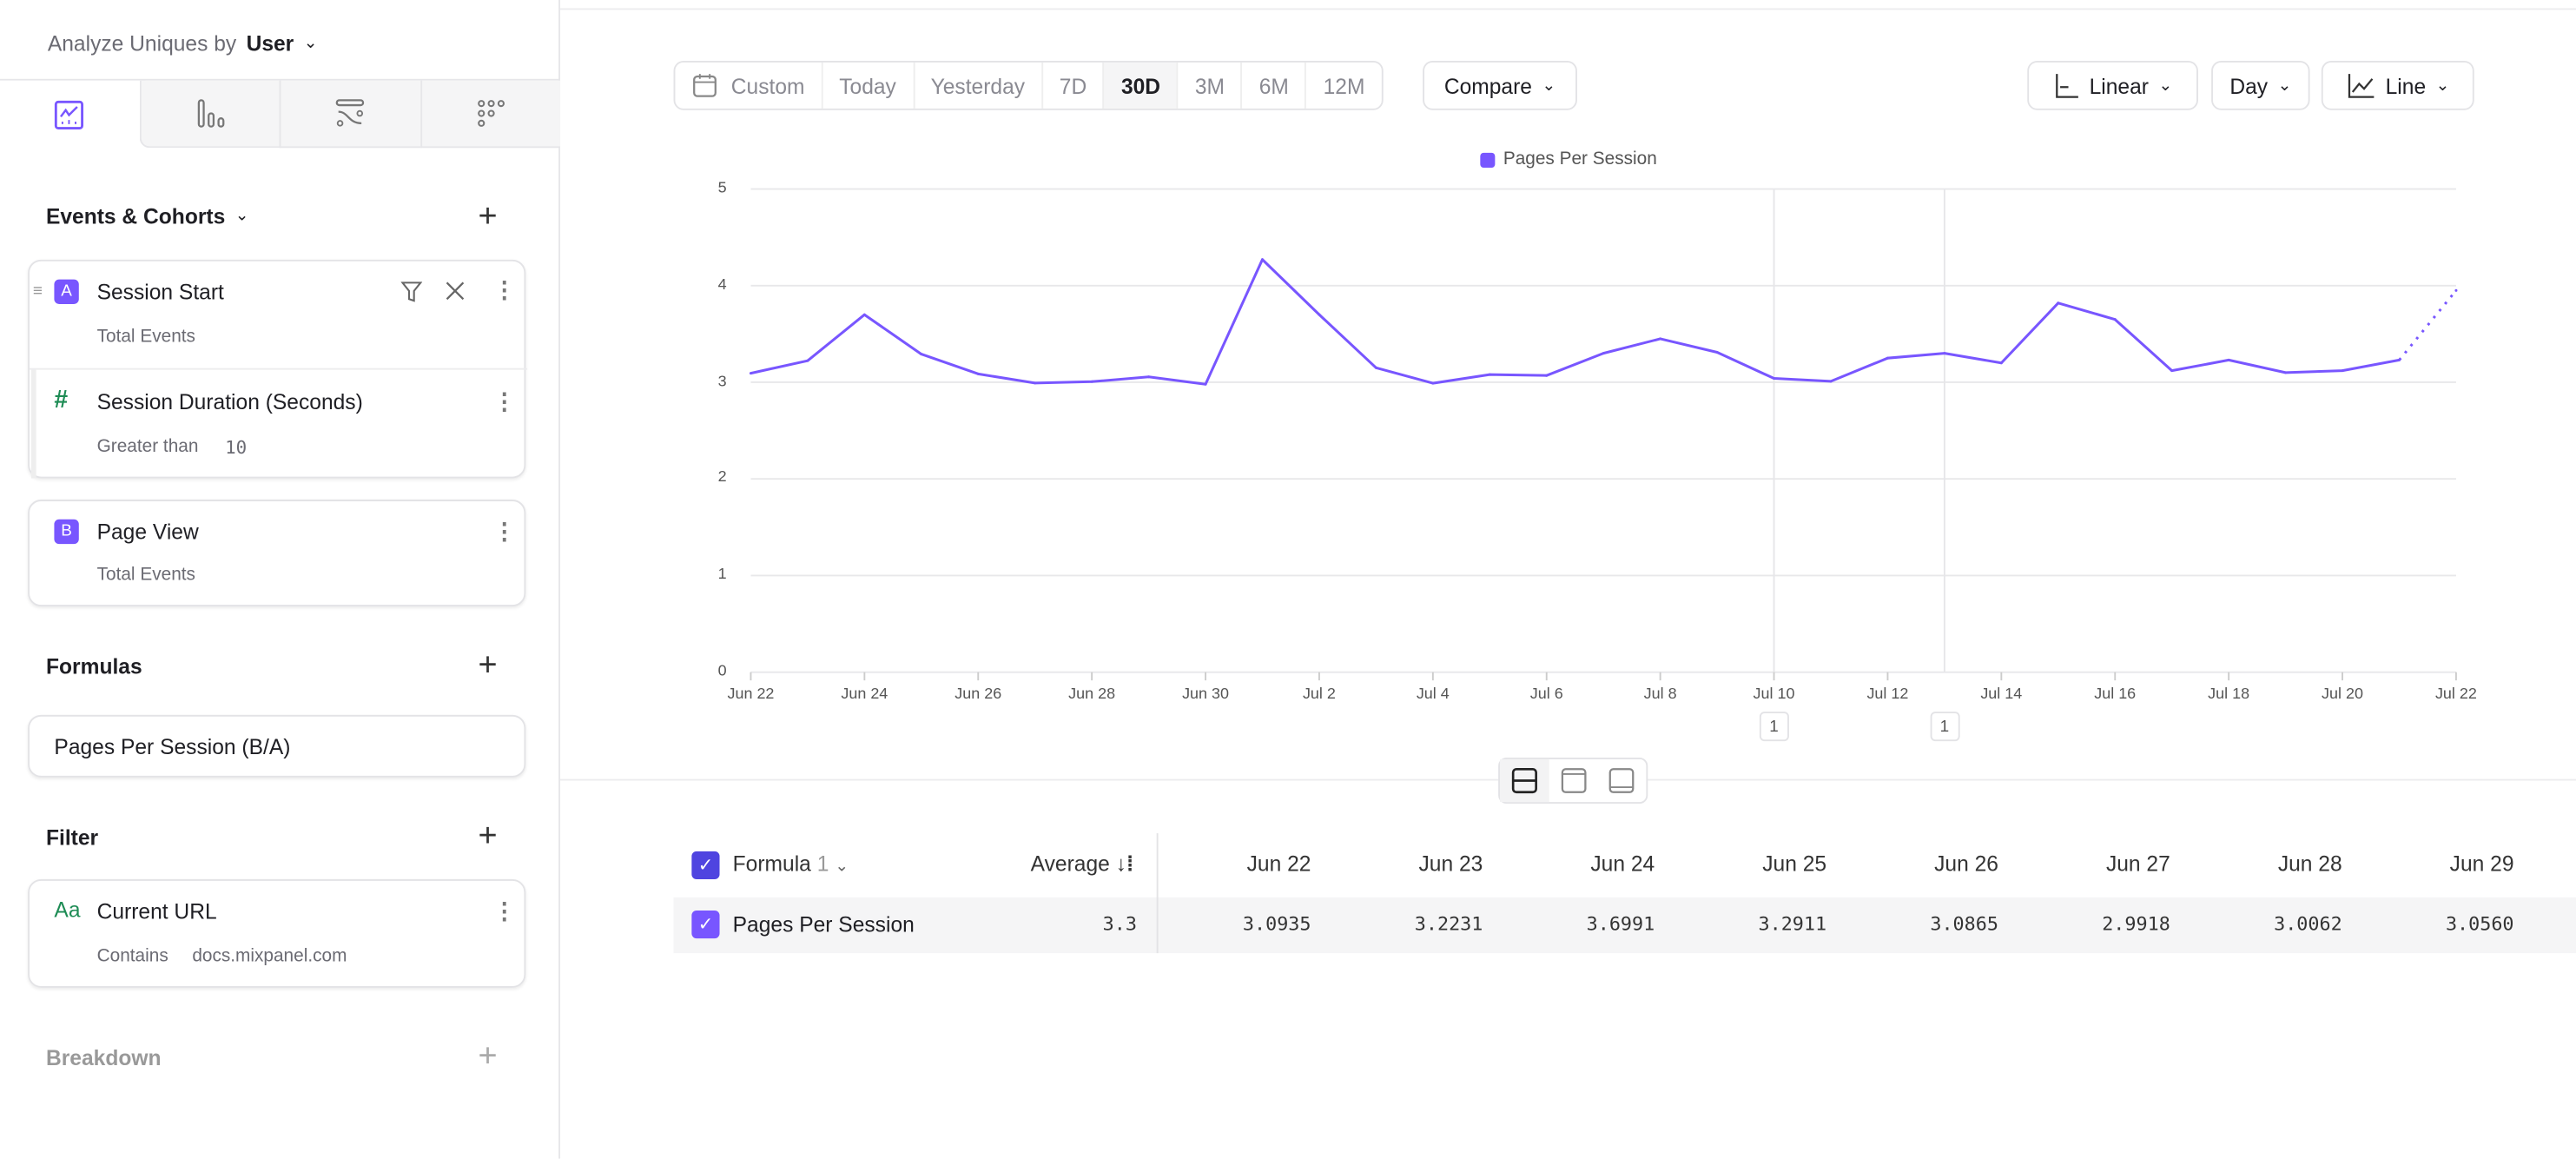 This screenshot has height=1159, width=2576. I want to click on date-range-12m: 12M, so click(1343, 85).